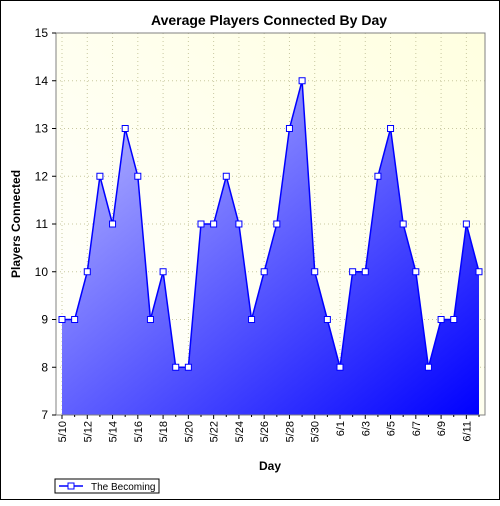  What do you see at coordinates (42, 272) in the screenshot?
I see `y-tick-label: 10` at bounding box center [42, 272].